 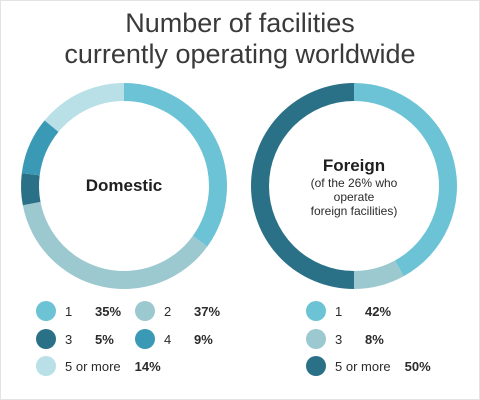 I want to click on title-line-2: currently operating worldwide, so click(x=240, y=54).